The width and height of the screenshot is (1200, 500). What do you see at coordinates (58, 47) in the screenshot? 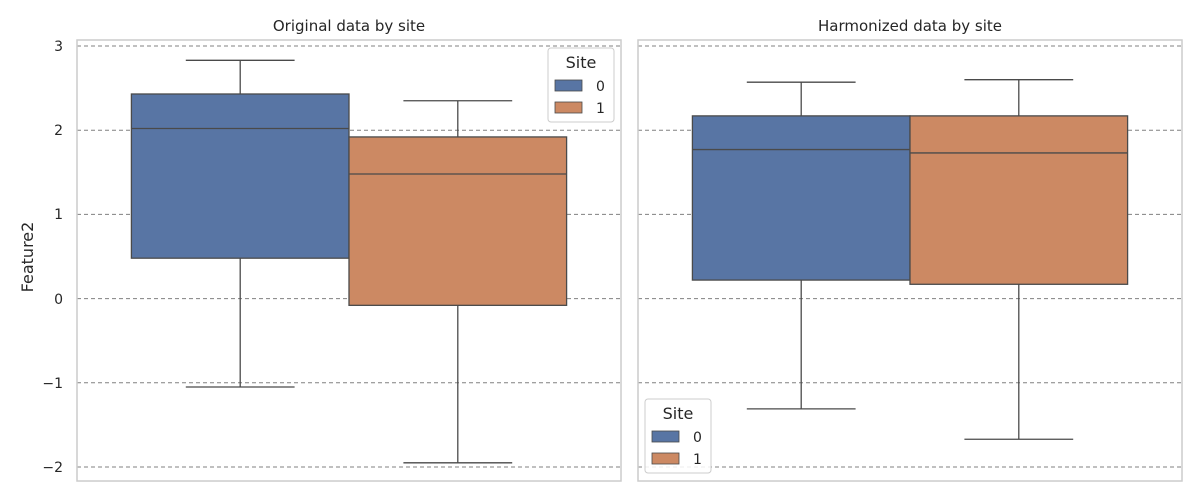
I see `y-tick-label: 3` at bounding box center [58, 47].